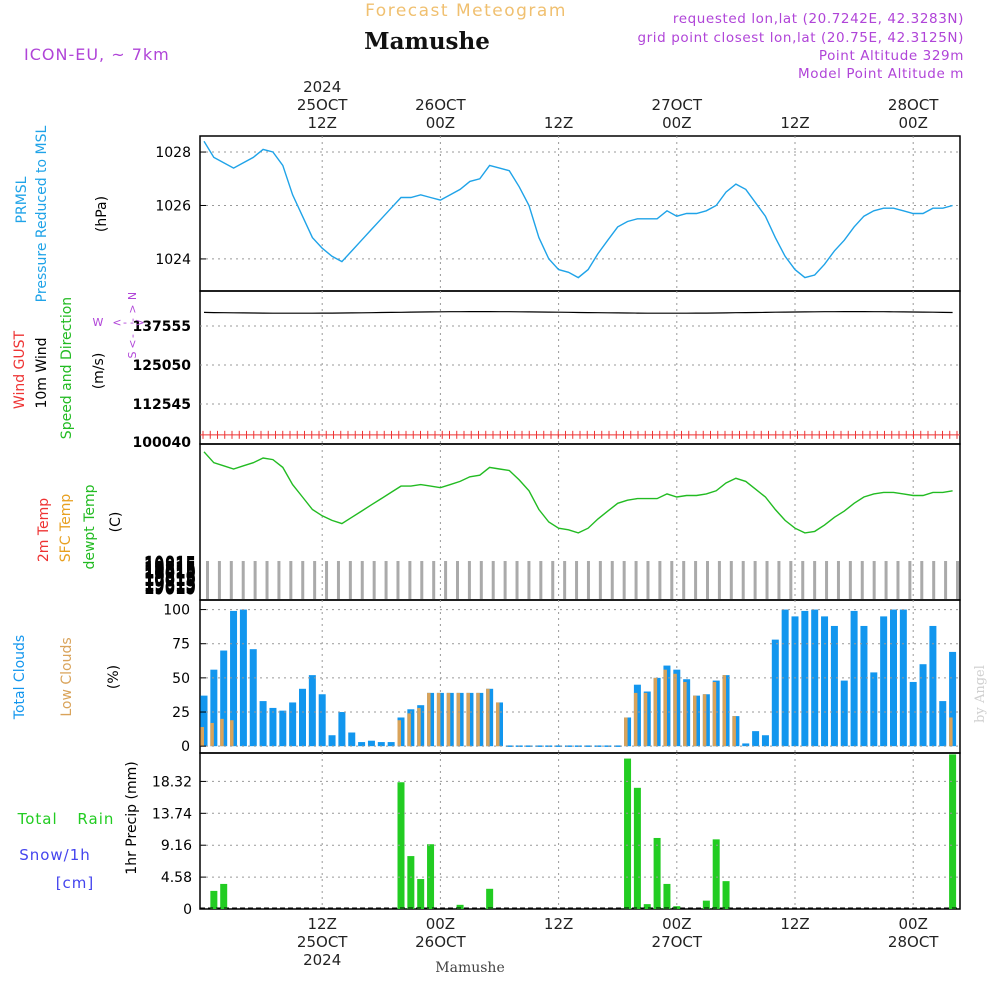 The height and width of the screenshot is (1000, 1000). I want to click on clouds-ylabel-low: Low Clouds, so click(67, 676).